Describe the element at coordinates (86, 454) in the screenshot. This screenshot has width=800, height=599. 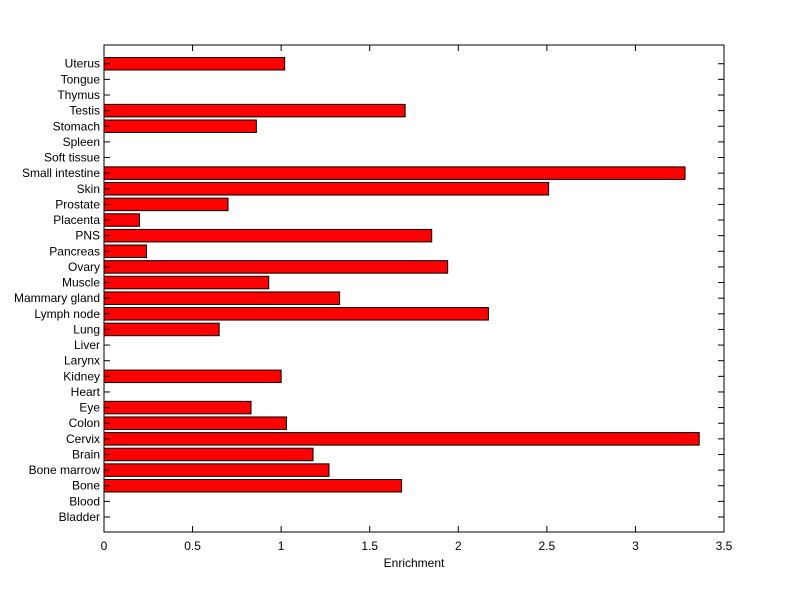
I see `y-tick-label: Brain` at that location.